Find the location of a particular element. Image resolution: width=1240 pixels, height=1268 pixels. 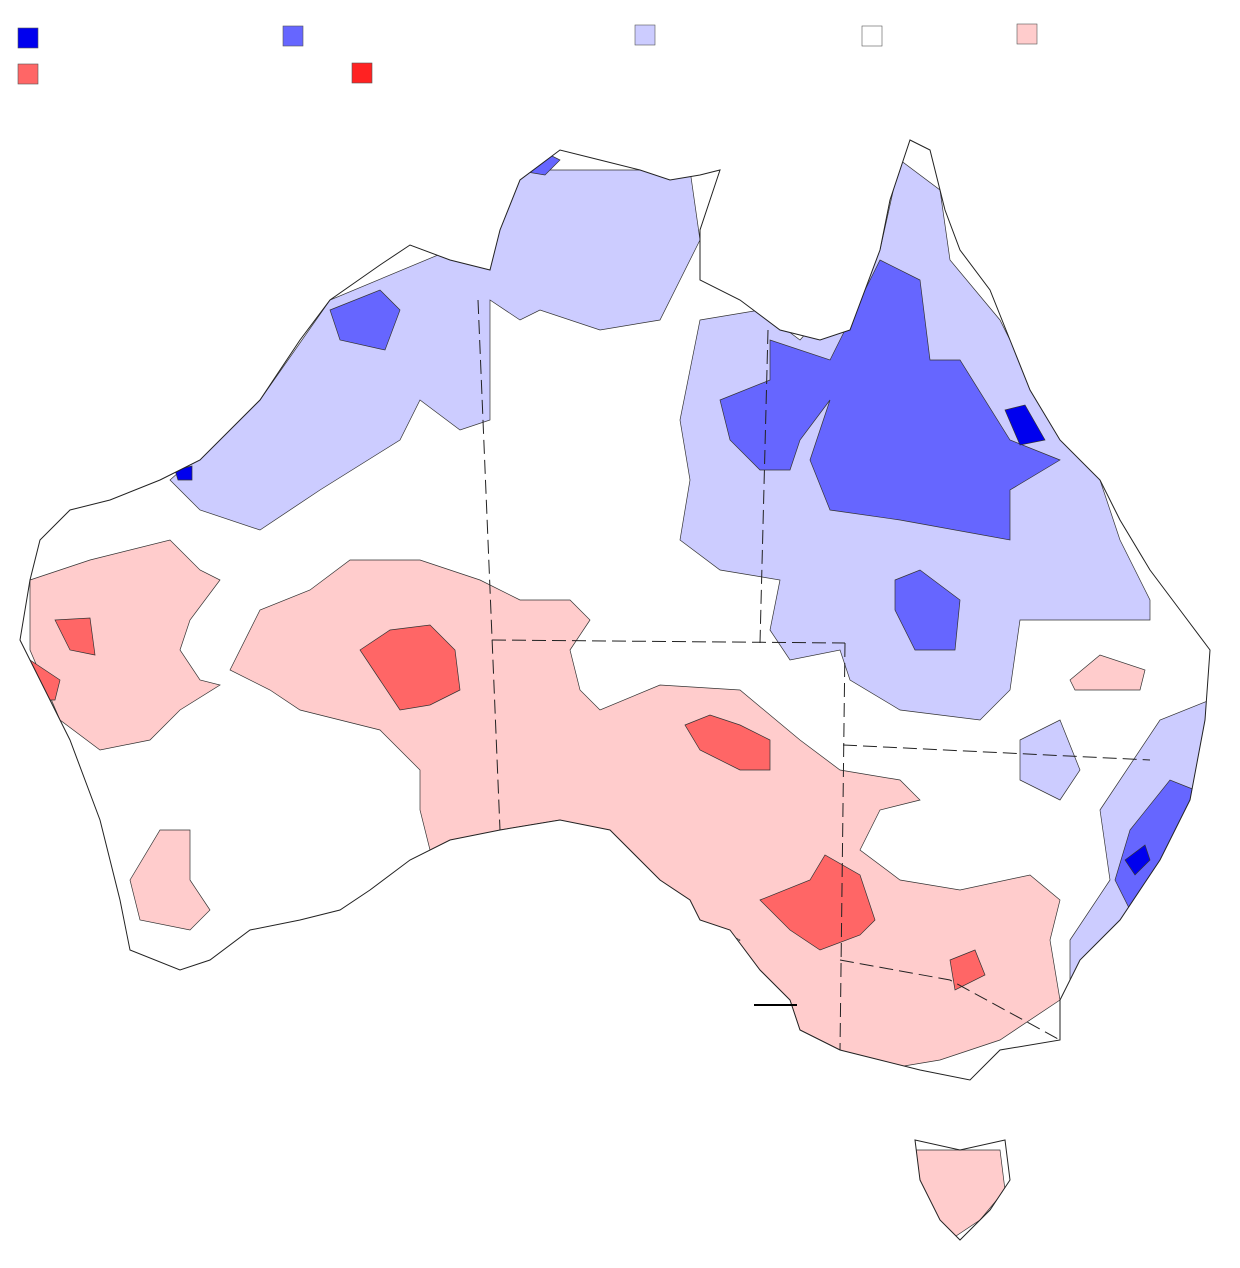

coastline is located at coordinates (962, 1190).